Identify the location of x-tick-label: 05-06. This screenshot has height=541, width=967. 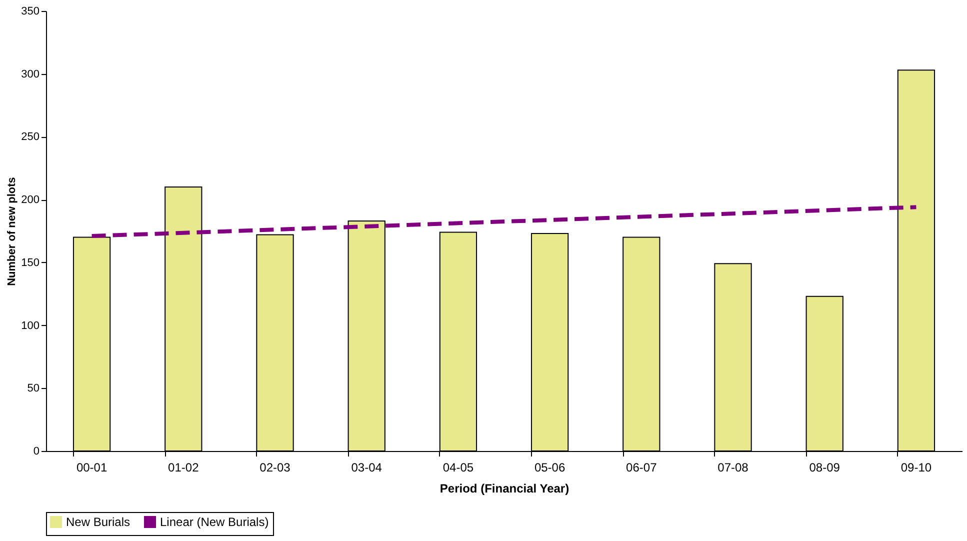
(550, 467).